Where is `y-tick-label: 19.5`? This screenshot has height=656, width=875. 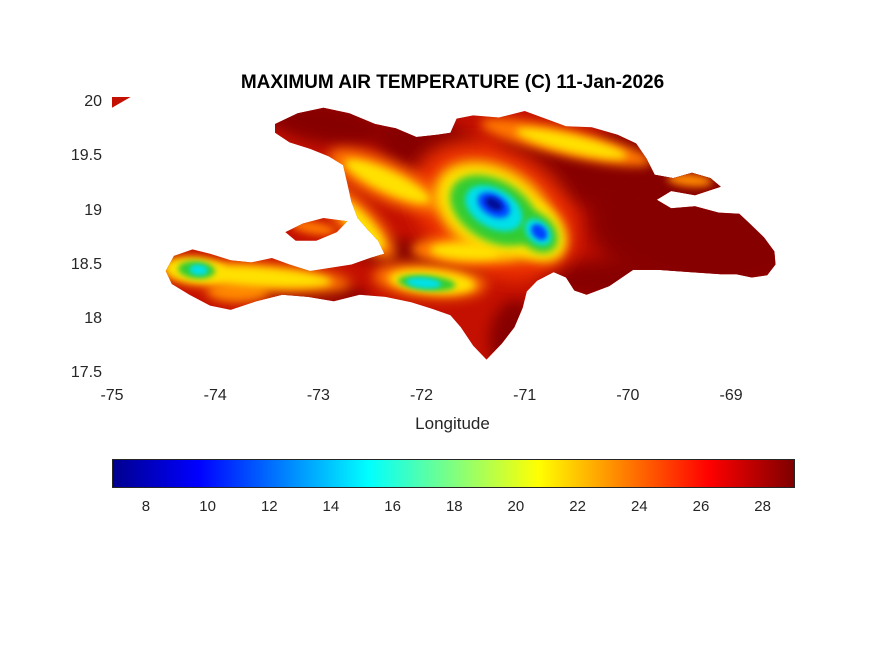
y-tick-label: 19.5 is located at coordinates (86, 156).